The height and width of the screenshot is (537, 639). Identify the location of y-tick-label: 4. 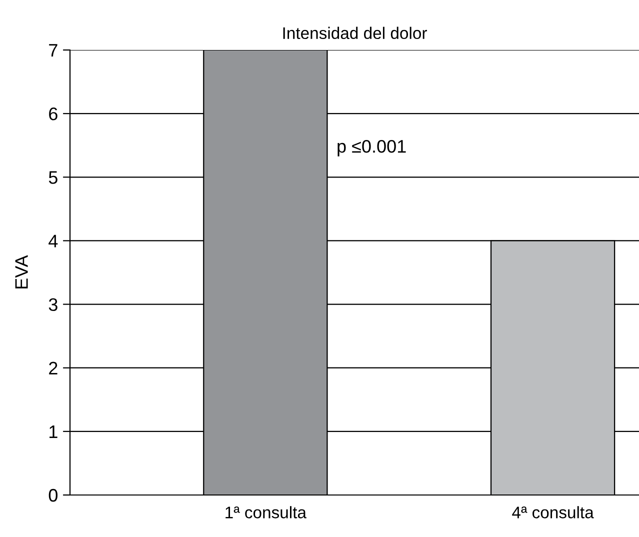
(53, 241).